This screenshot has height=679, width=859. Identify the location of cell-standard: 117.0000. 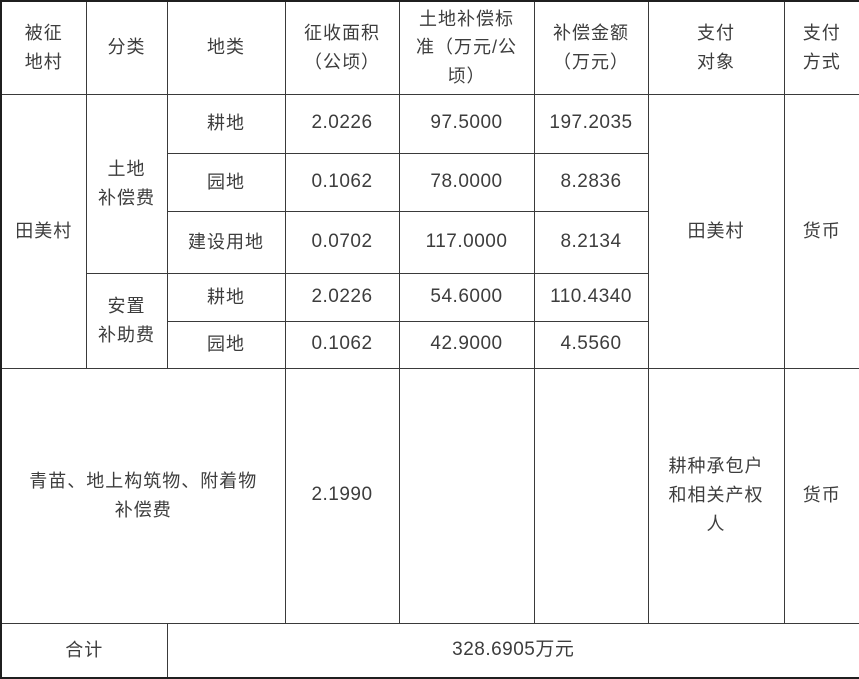
(466, 242).